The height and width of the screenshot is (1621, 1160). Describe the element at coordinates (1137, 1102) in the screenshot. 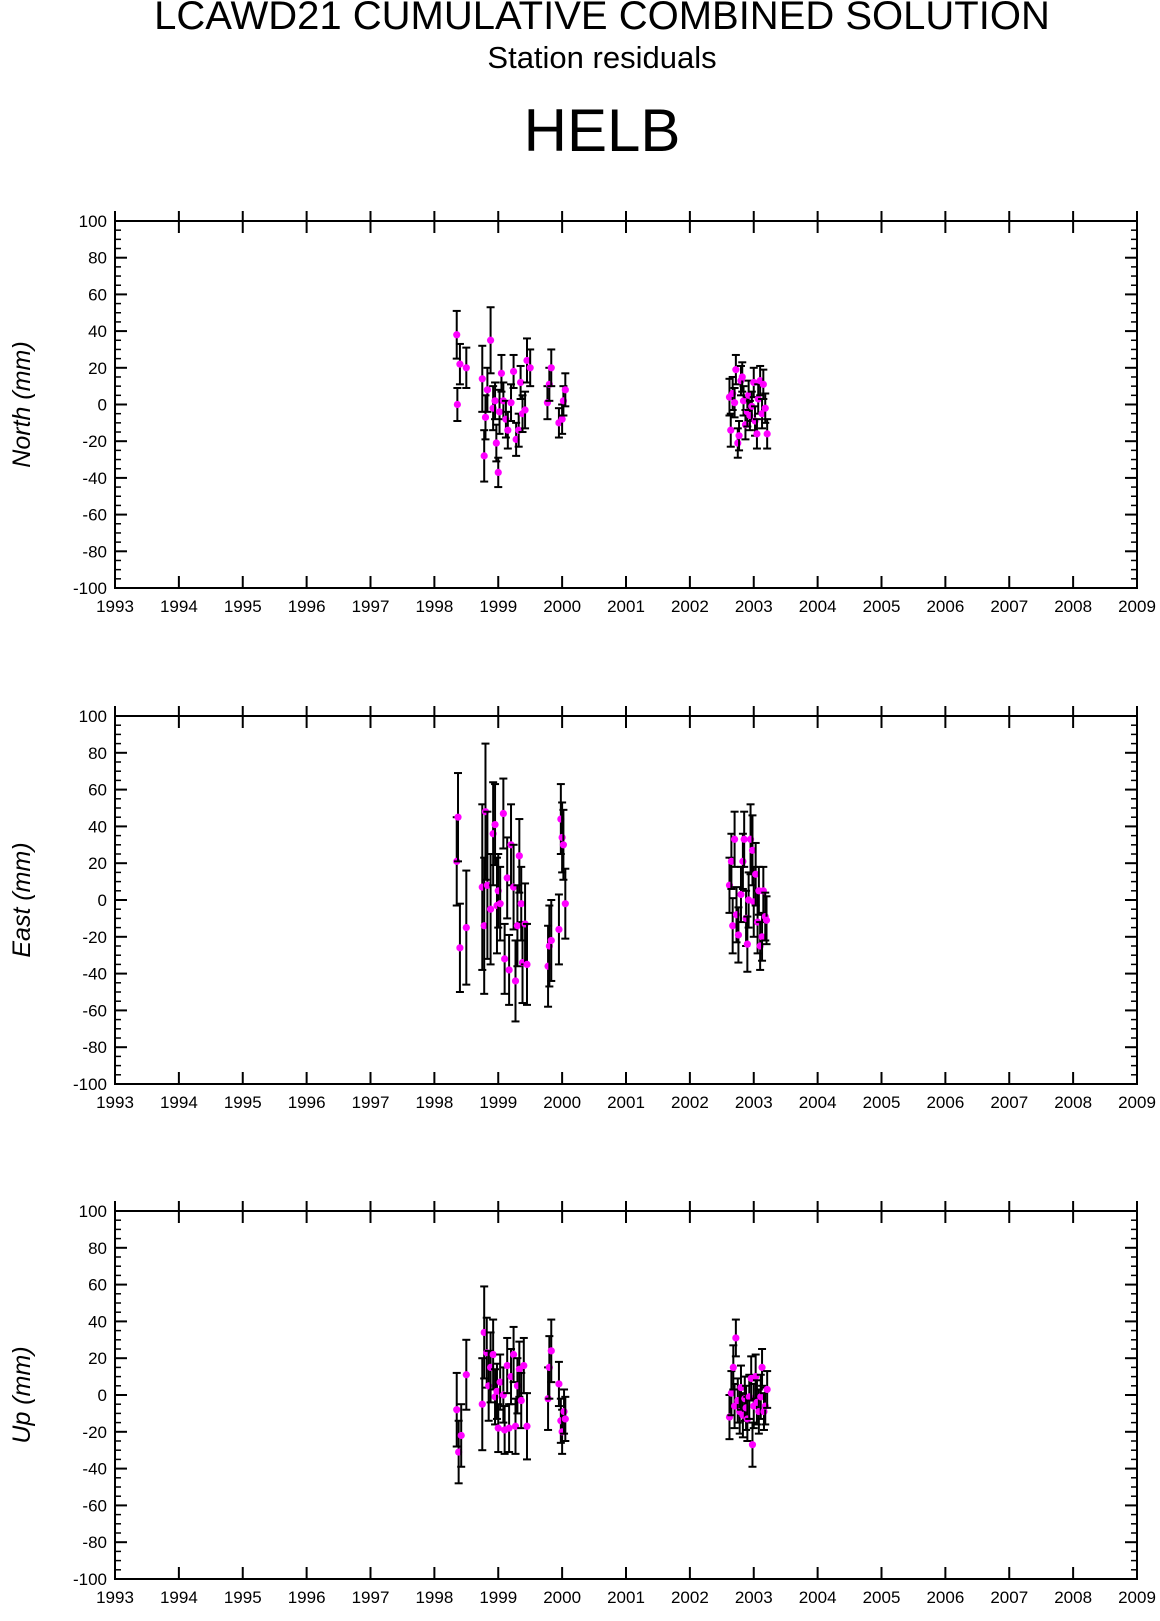

I see `east-x-tick-label: 2009` at that location.